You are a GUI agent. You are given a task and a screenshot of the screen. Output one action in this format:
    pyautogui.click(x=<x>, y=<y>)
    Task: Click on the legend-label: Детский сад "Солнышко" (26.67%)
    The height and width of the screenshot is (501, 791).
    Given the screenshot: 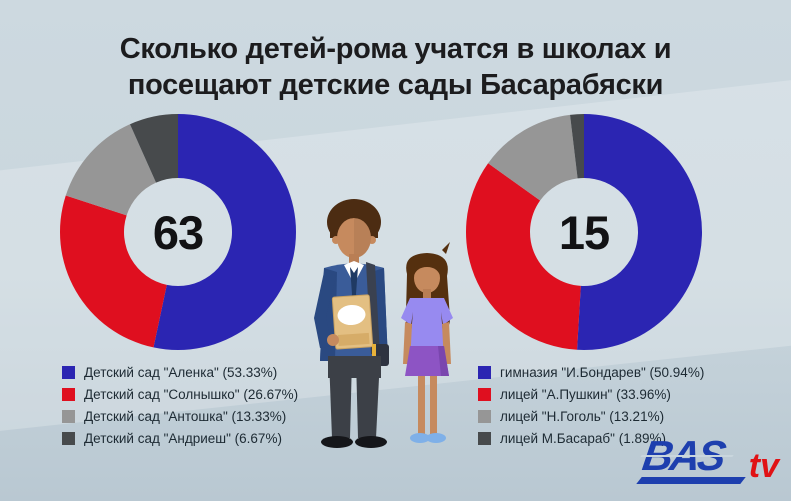 What is the action you would take?
    pyautogui.click(x=191, y=394)
    